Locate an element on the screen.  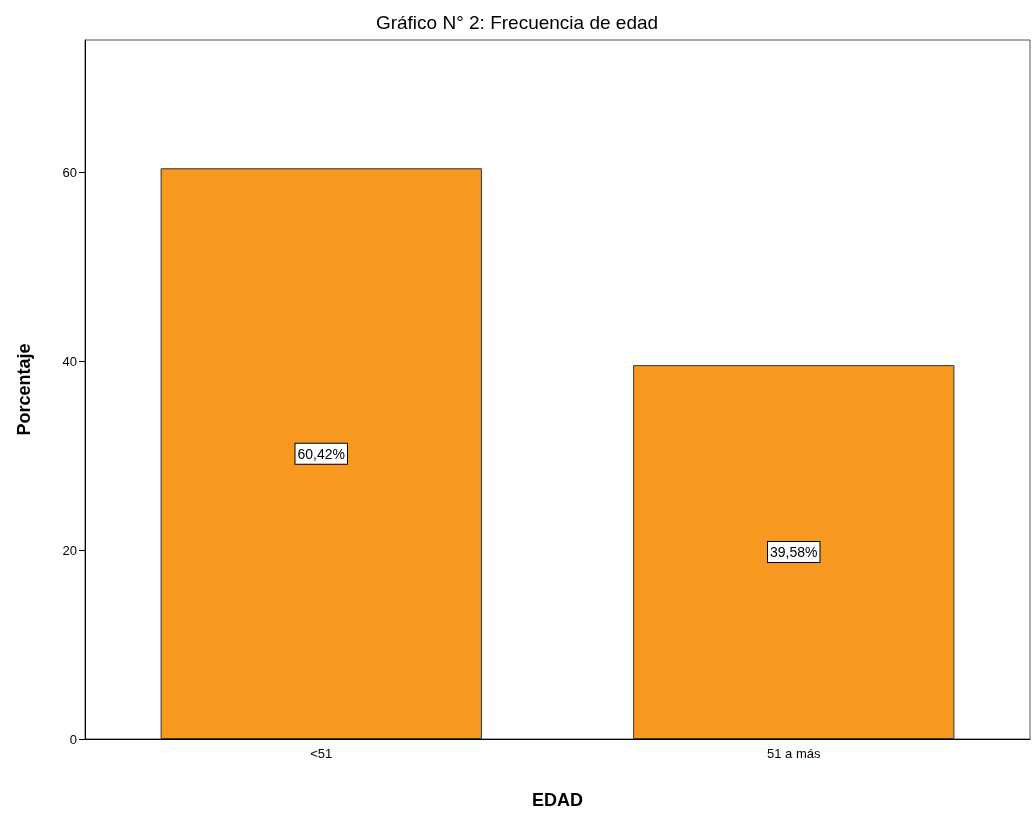
data-label: 39,58% is located at coordinates (794, 552).